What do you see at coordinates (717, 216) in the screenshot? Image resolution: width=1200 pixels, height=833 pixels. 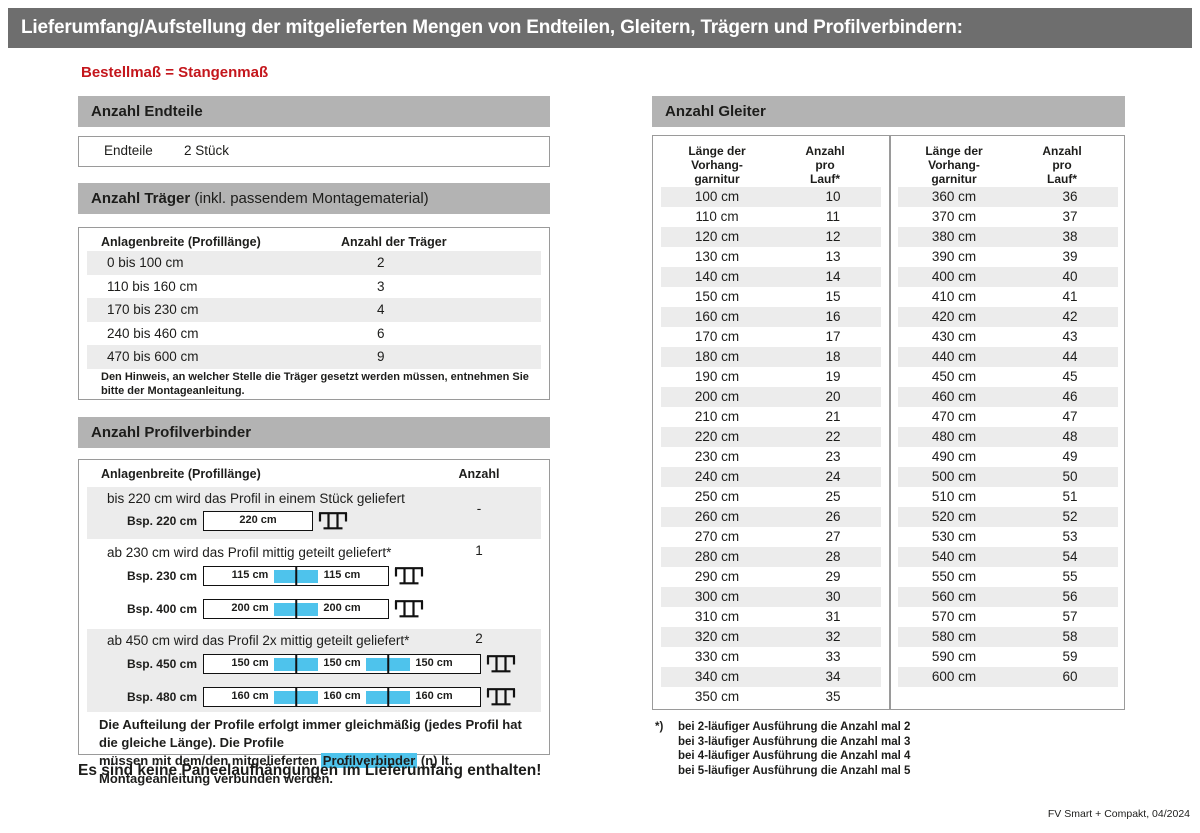 I see `gleiter-length-cell: 110 cm` at bounding box center [717, 216].